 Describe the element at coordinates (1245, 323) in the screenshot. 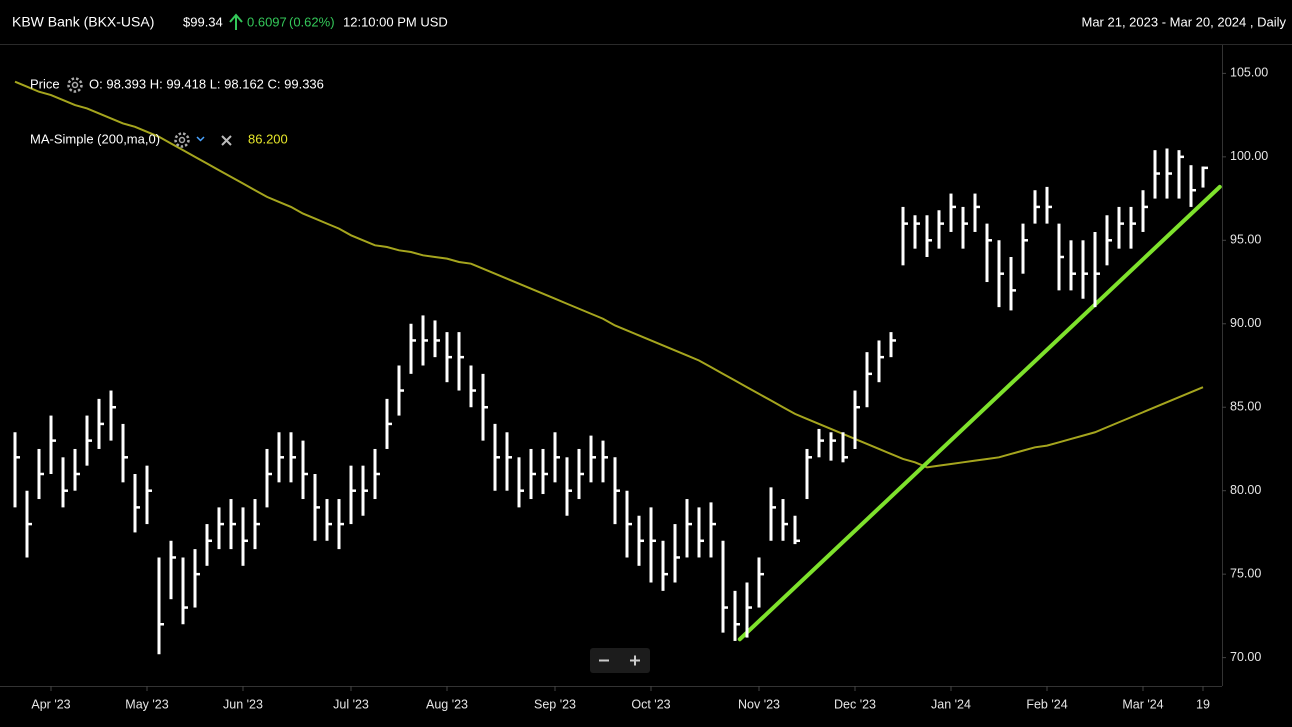

I see `y-tick-label: 90.00` at that location.